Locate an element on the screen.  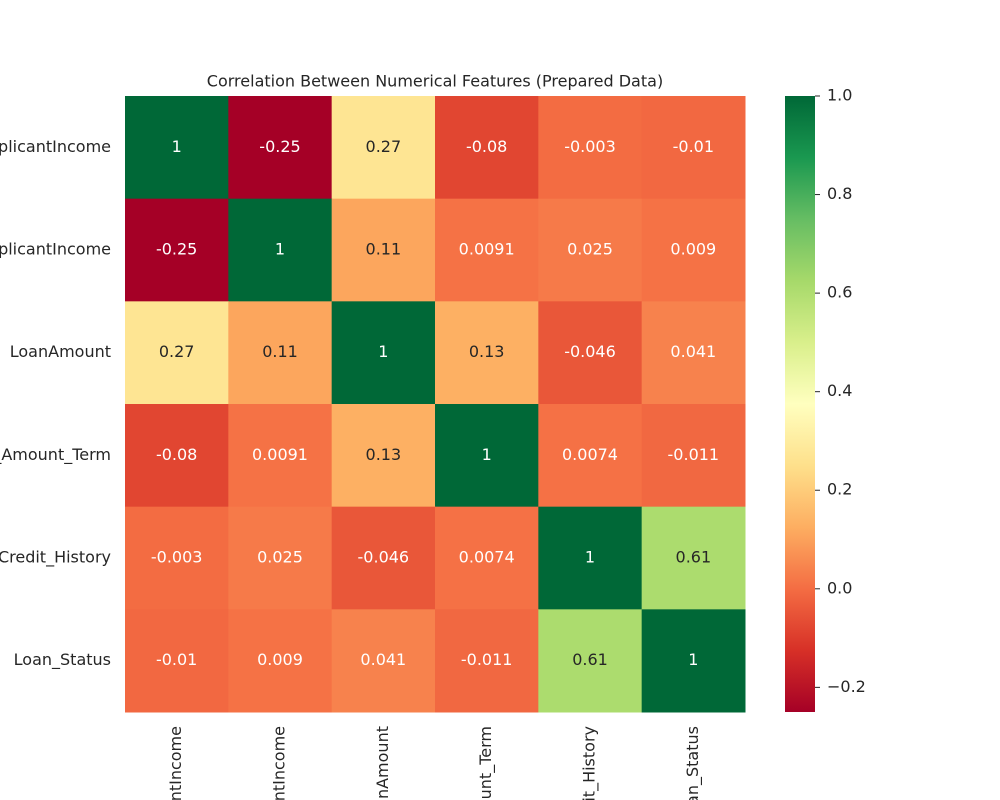
y-tick-label: LoanAmount is located at coordinates (60, 351).